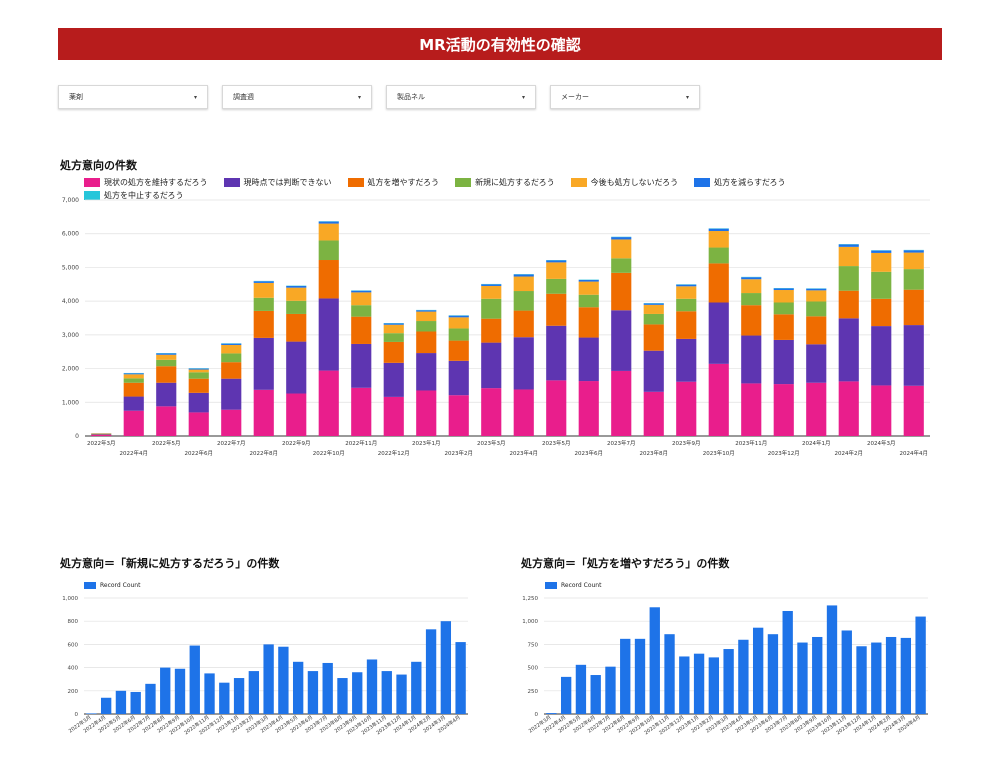 The width and height of the screenshot is (999, 764). I want to click on legend-item: 今後も処方しないだろう, so click(624, 182).